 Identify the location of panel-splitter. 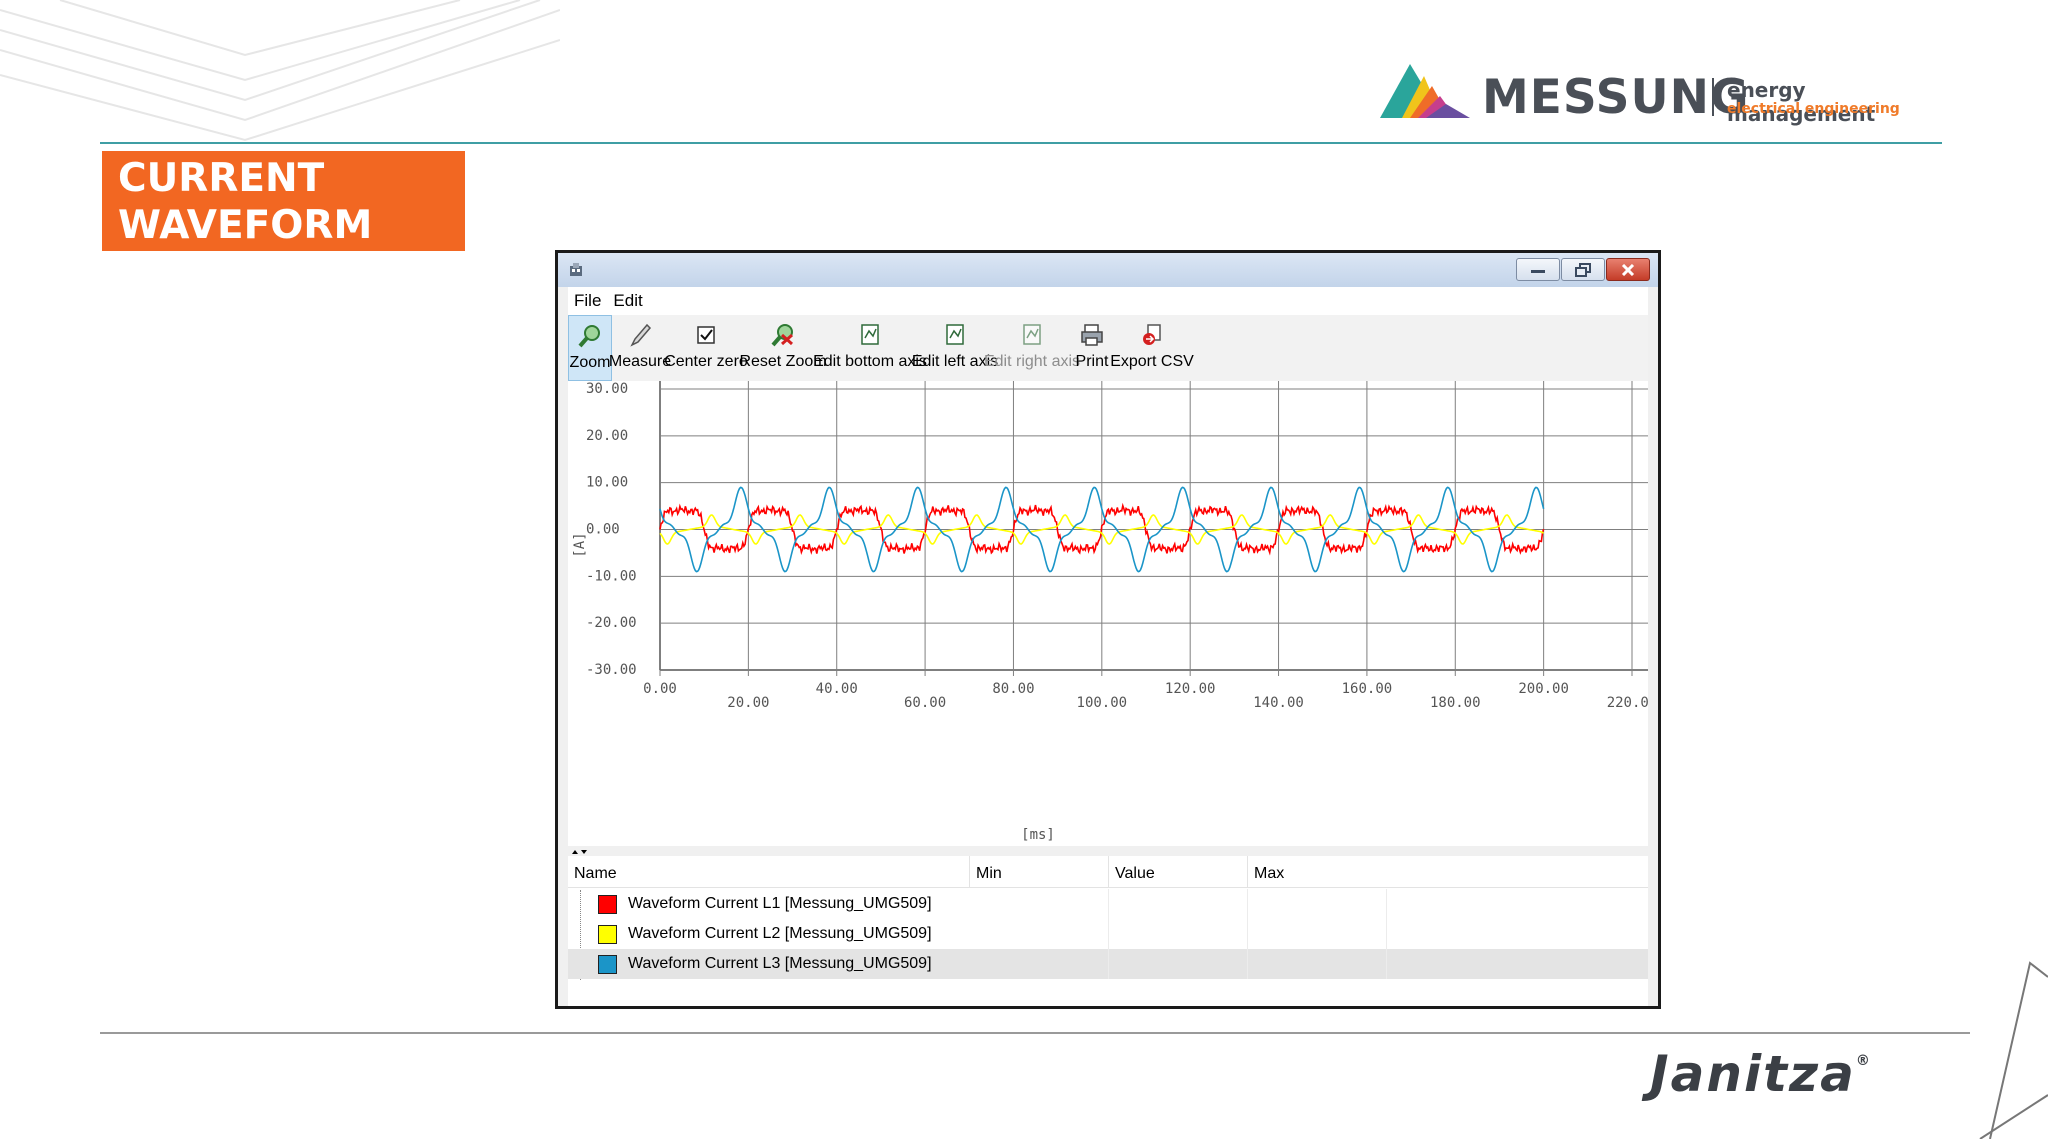
(1108, 851).